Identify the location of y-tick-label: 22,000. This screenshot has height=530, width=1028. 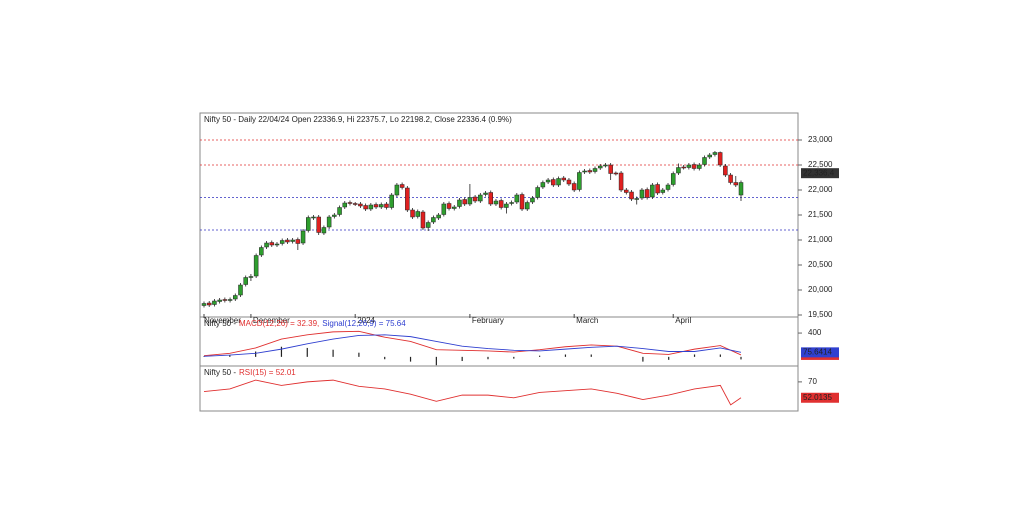
(820, 189).